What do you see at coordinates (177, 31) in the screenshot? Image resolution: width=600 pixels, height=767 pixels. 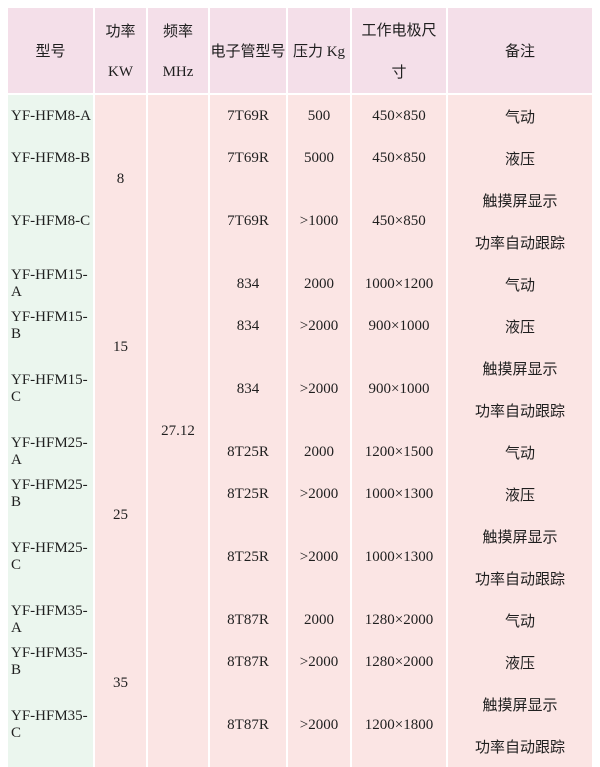 I see `header-label: 频率` at bounding box center [177, 31].